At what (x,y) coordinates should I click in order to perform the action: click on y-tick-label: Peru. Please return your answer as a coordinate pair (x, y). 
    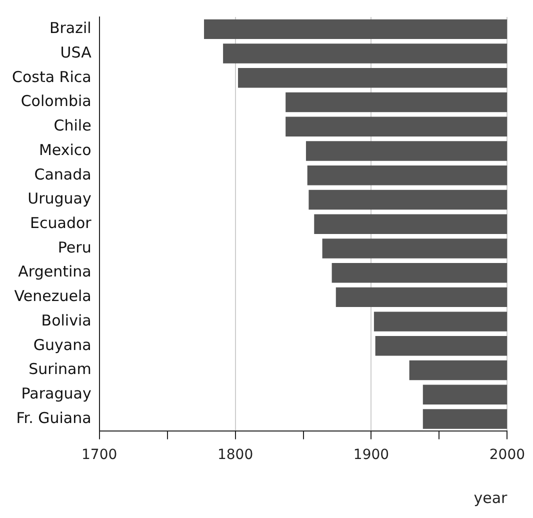
    Looking at the image, I should click on (75, 247).